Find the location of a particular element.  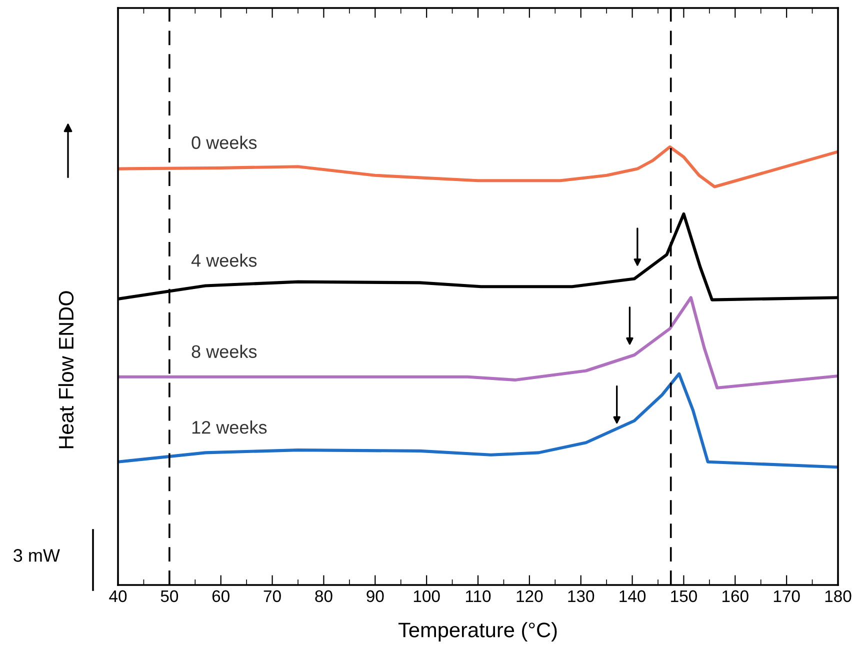

x-tick-label: 60 is located at coordinates (221, 596).